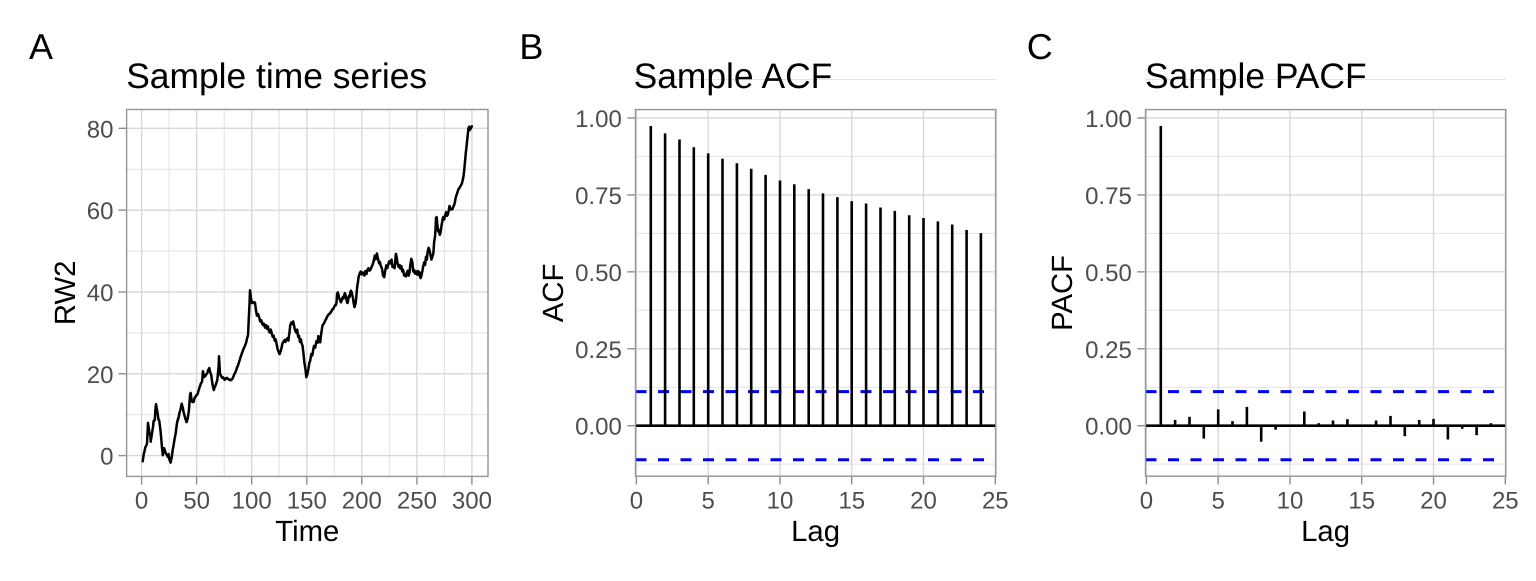  What do you see at coordinates (733, 76) in the screenshot?
I see `svg-text: Sample ACF` at bounding box center [733, 76].